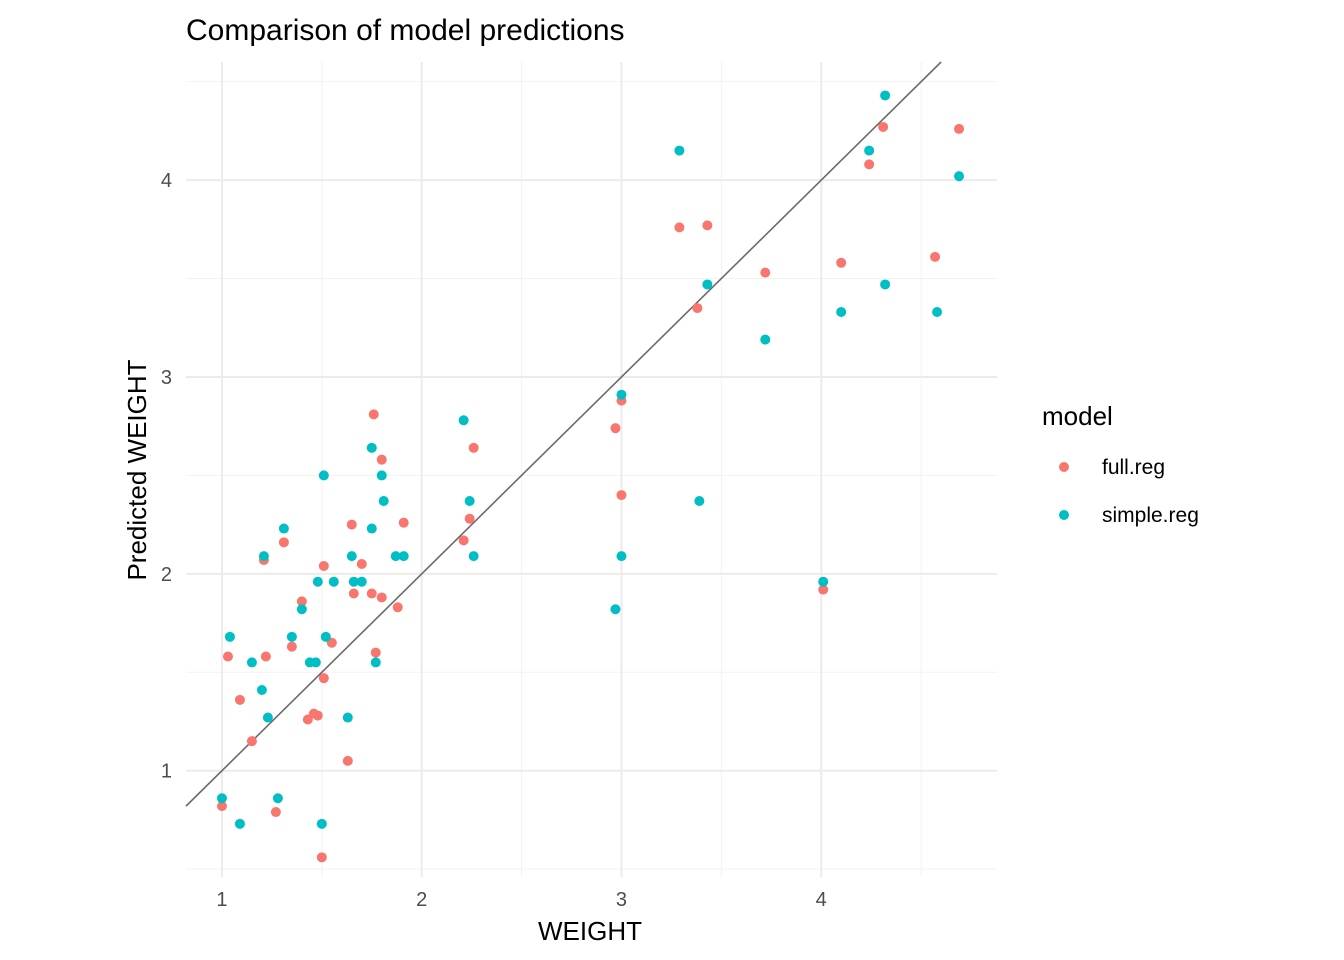 The height and width of the screenshot is (960, 1344). I want to click on legend-key-simple-reg, so click(1064, 515).